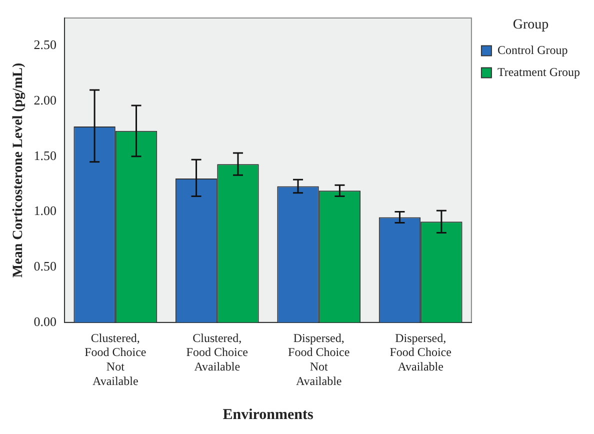 This screenshot has width=594, height=434. Describe the element at coordinates (115, 359) in the screenshot. I see `x-tick-label: Clustered, Food Choice Not Available` at that location.